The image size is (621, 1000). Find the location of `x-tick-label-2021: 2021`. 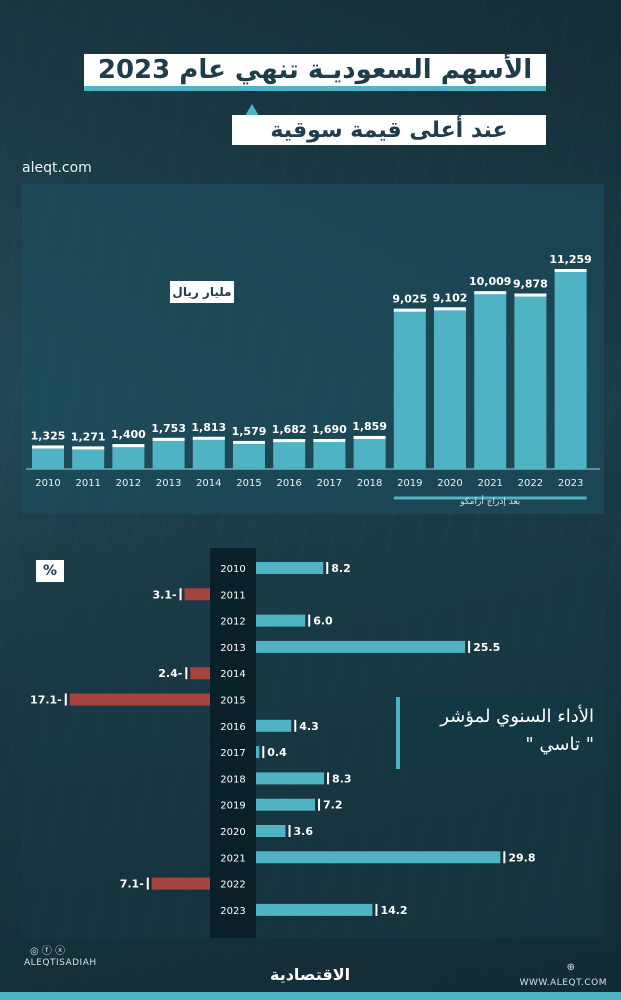

x-tick-label-2021: 2021 is located at coordinates (489, 483).